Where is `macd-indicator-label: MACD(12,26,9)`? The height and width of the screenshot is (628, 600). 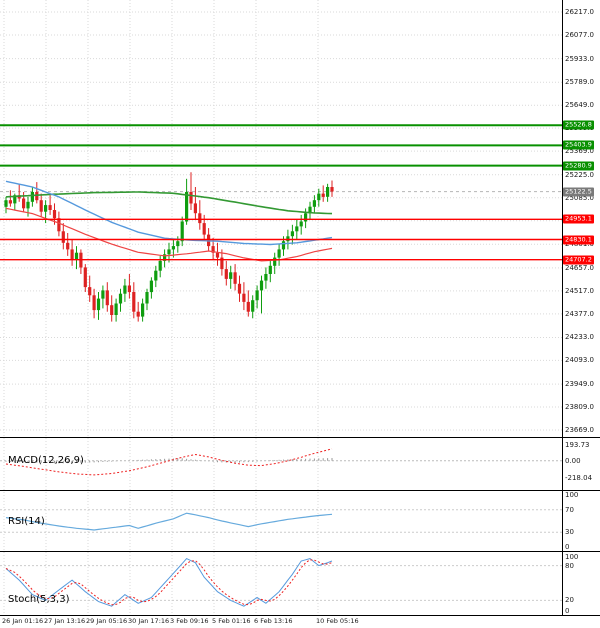
macd-indicator-label: MACD(12,26,9) is located at coordinates (46, 460).